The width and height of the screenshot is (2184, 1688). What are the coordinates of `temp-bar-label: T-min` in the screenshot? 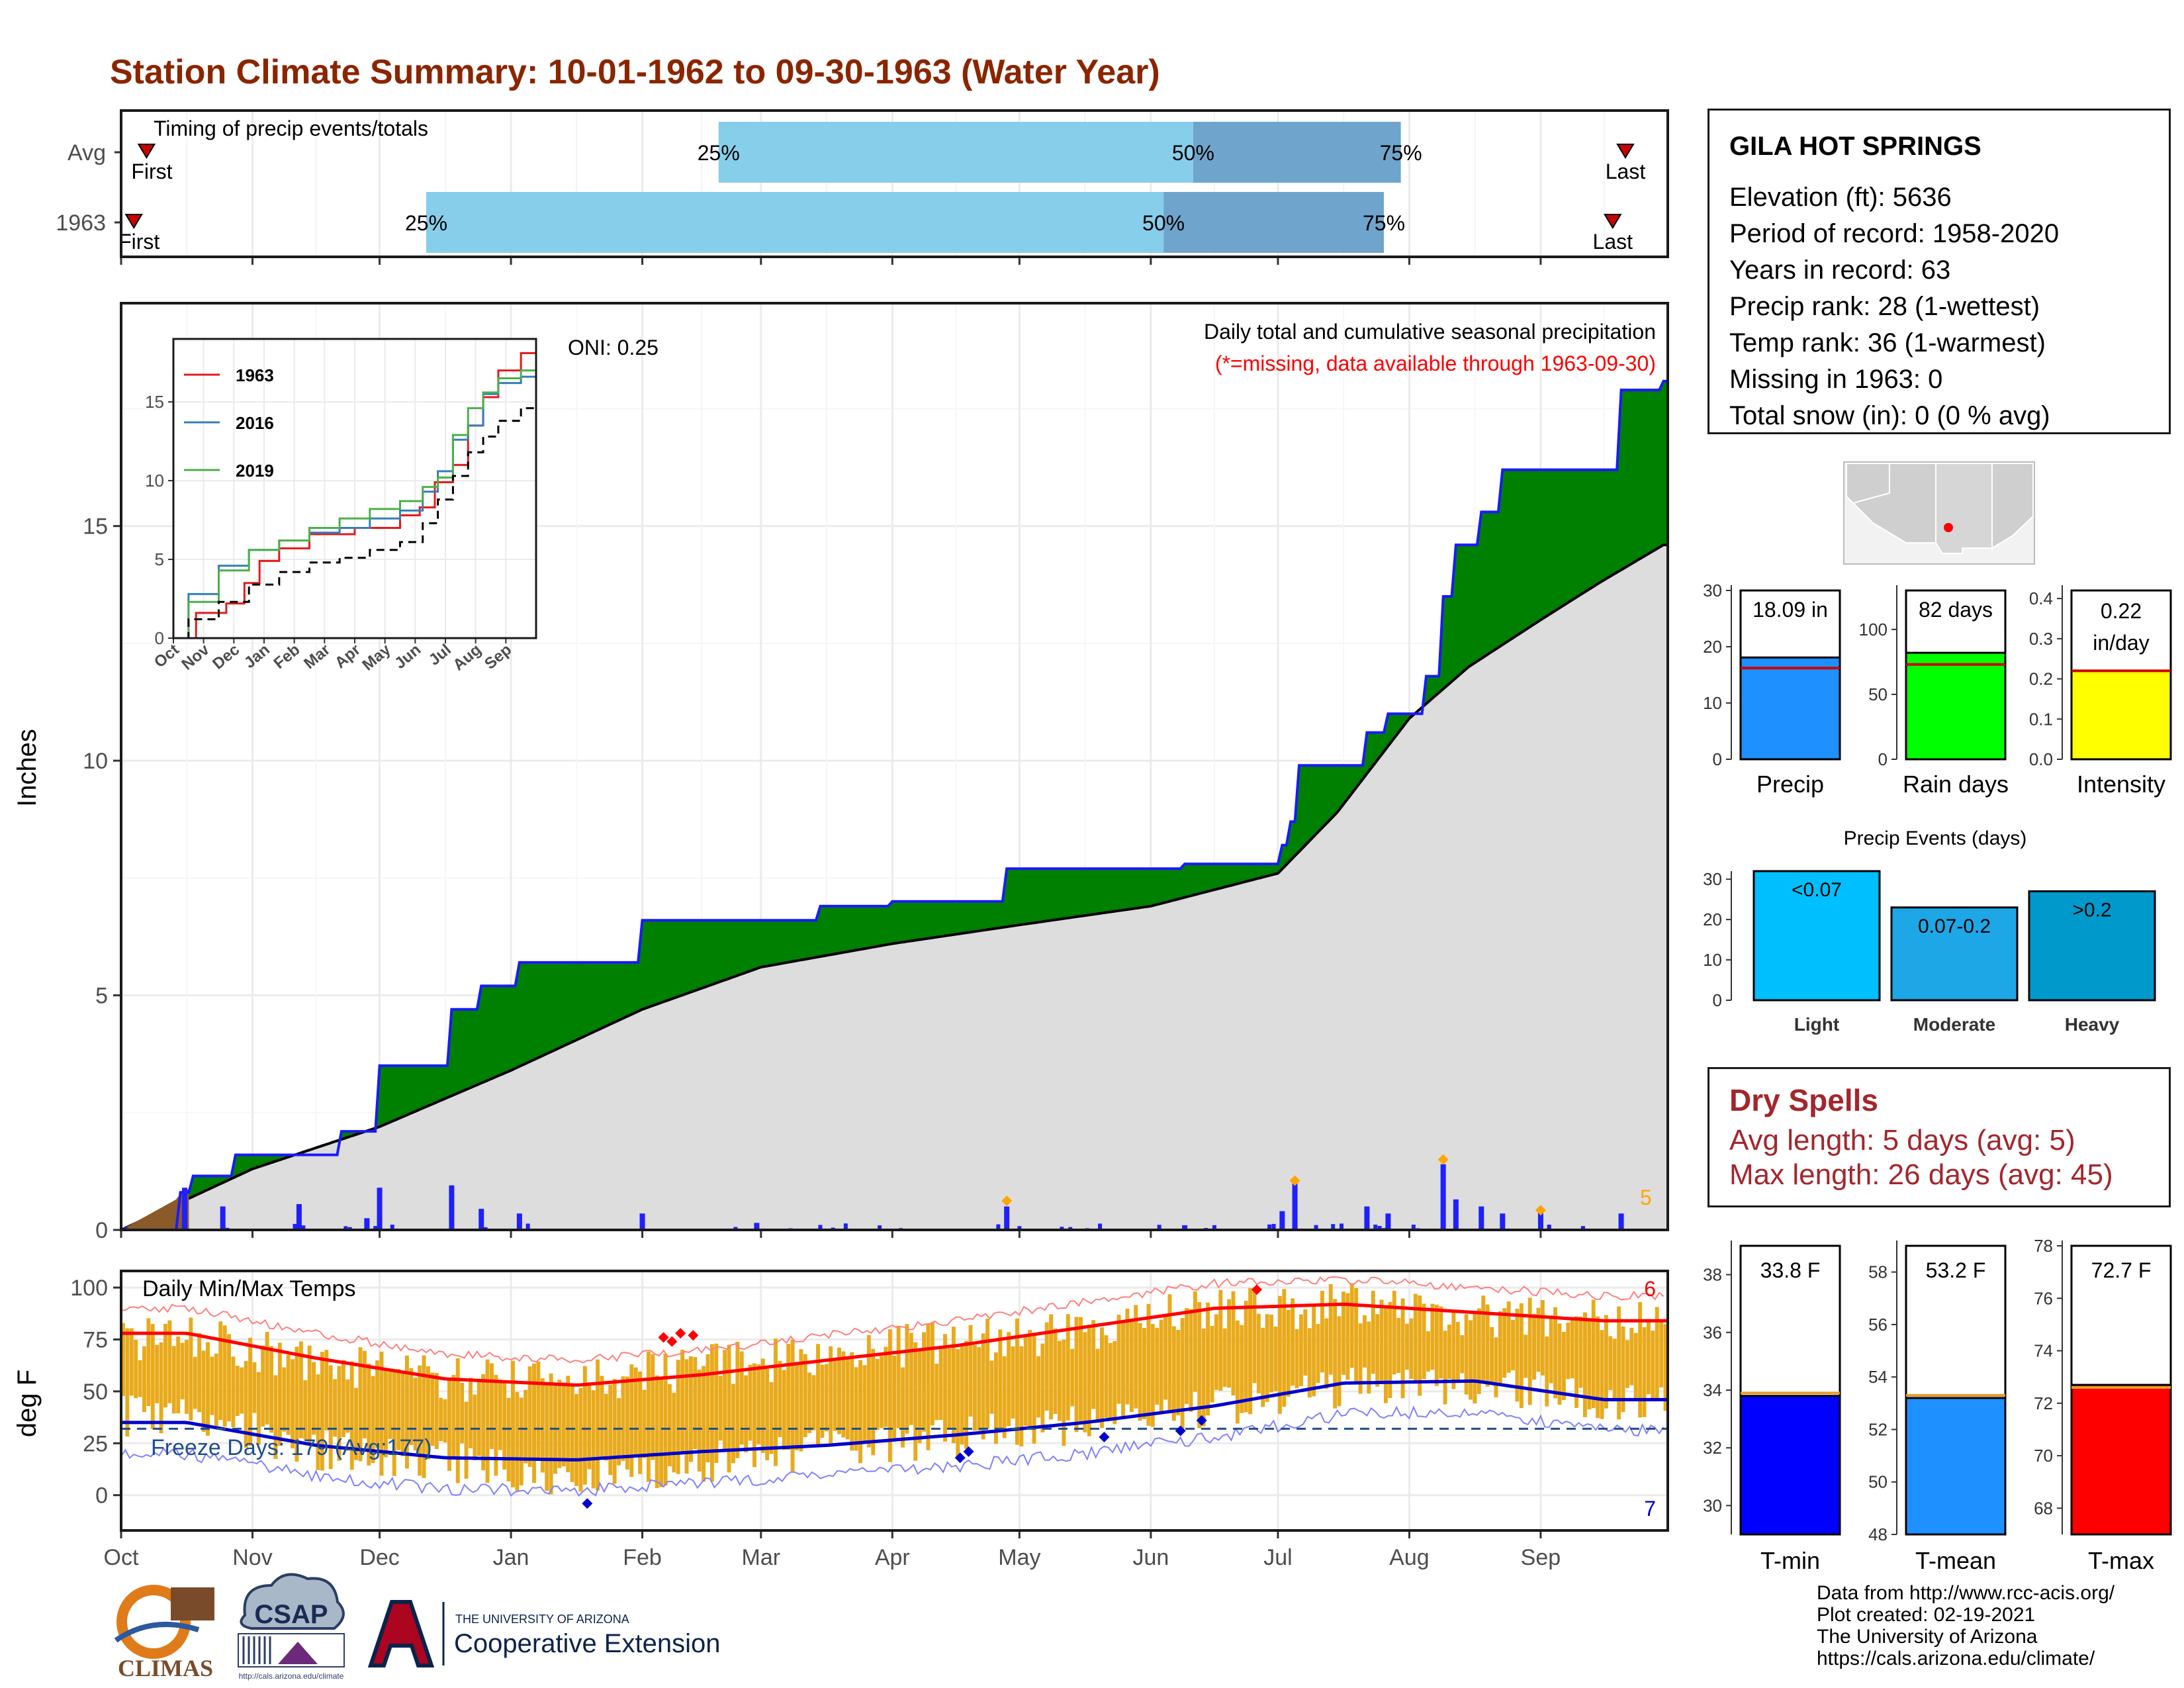 It's located at (1790, 1560).